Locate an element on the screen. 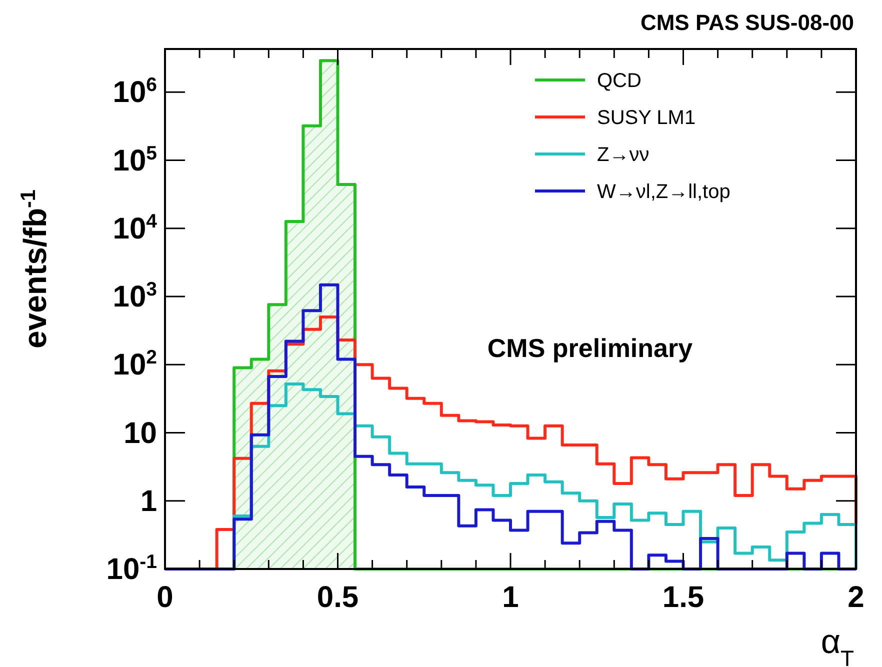 The height and width of the screenshot is (667, 882). y-tick-label: 10$^{4}$ is located at coordinates (135, 228).